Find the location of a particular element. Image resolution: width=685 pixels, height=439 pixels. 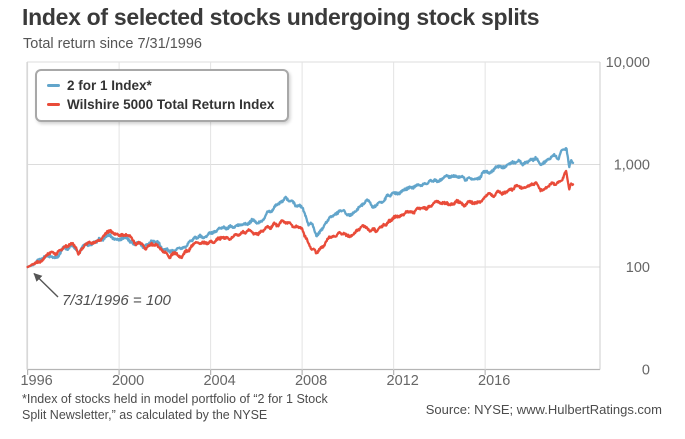

legend-item-wilshire: Wilshire 5000 Total Return Index is located at coordinates (160, 104).